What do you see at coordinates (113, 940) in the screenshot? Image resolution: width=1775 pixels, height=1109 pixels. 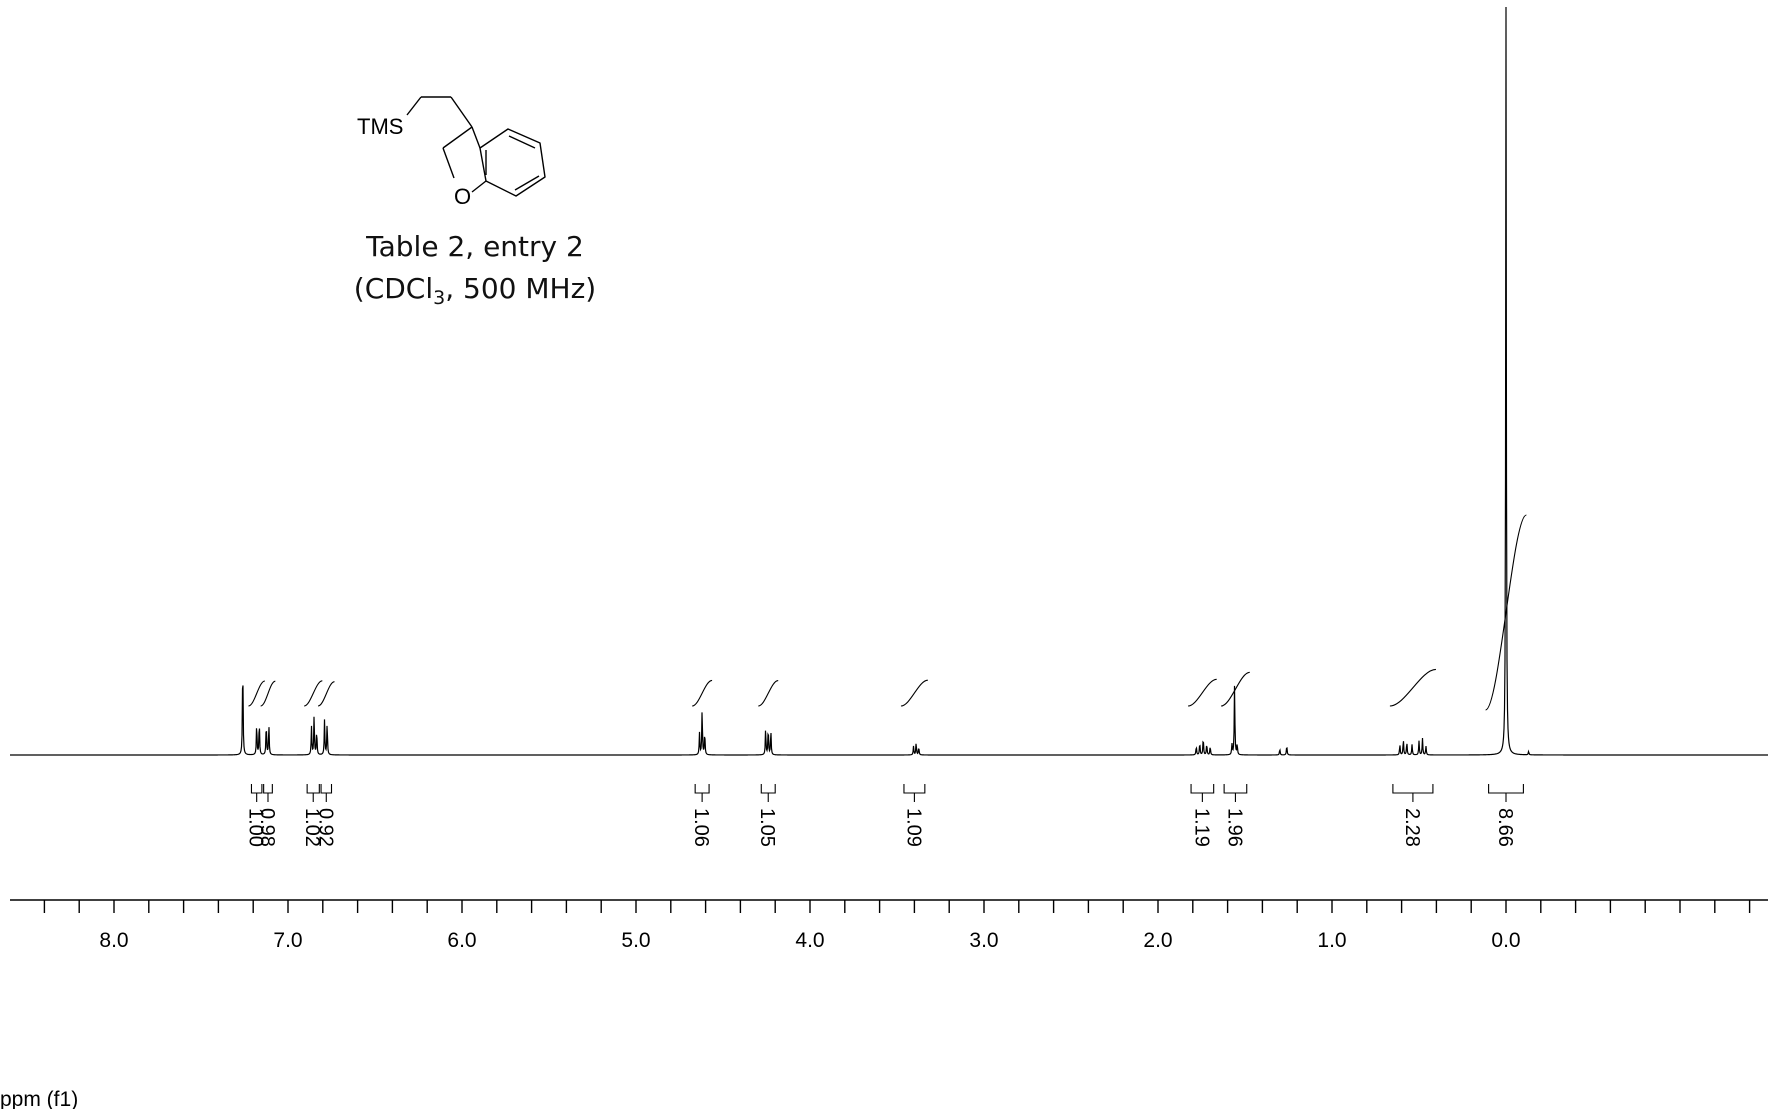 I see `x-tick-label: 8.0` at bounding box center [113, 940].